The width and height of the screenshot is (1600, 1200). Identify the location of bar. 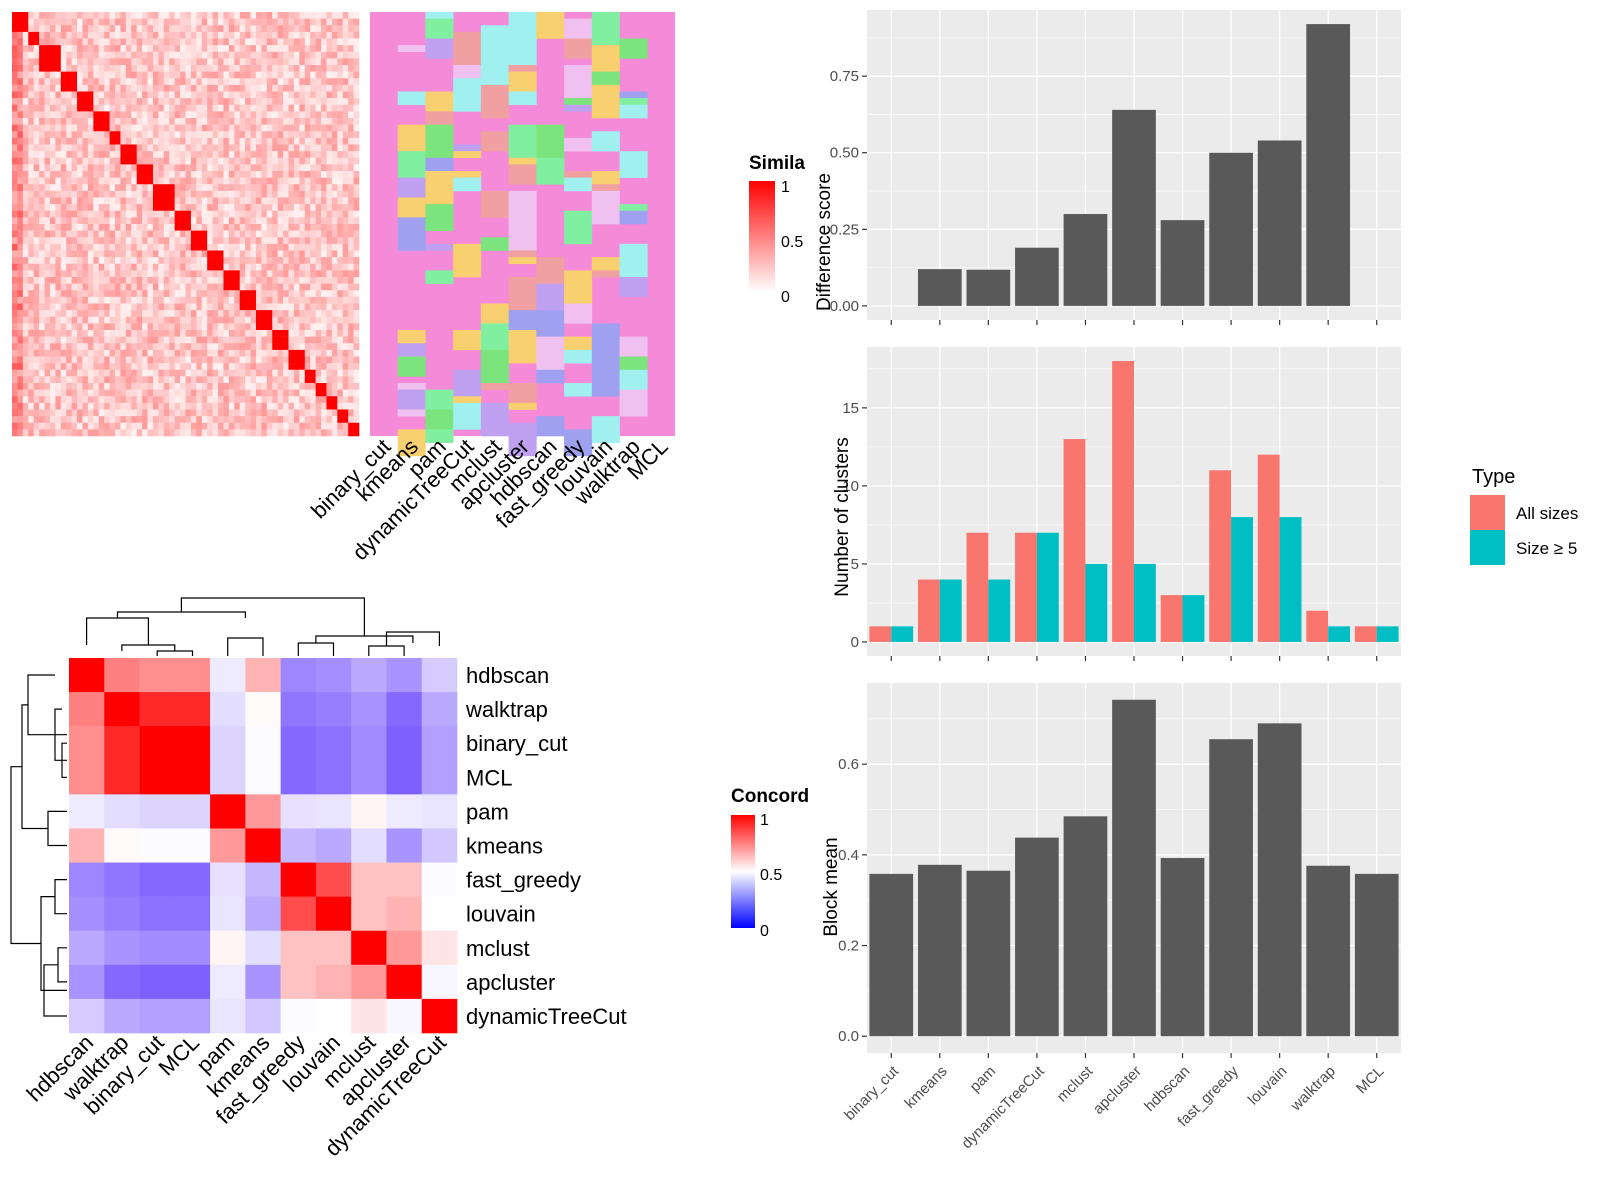
(939, 287).